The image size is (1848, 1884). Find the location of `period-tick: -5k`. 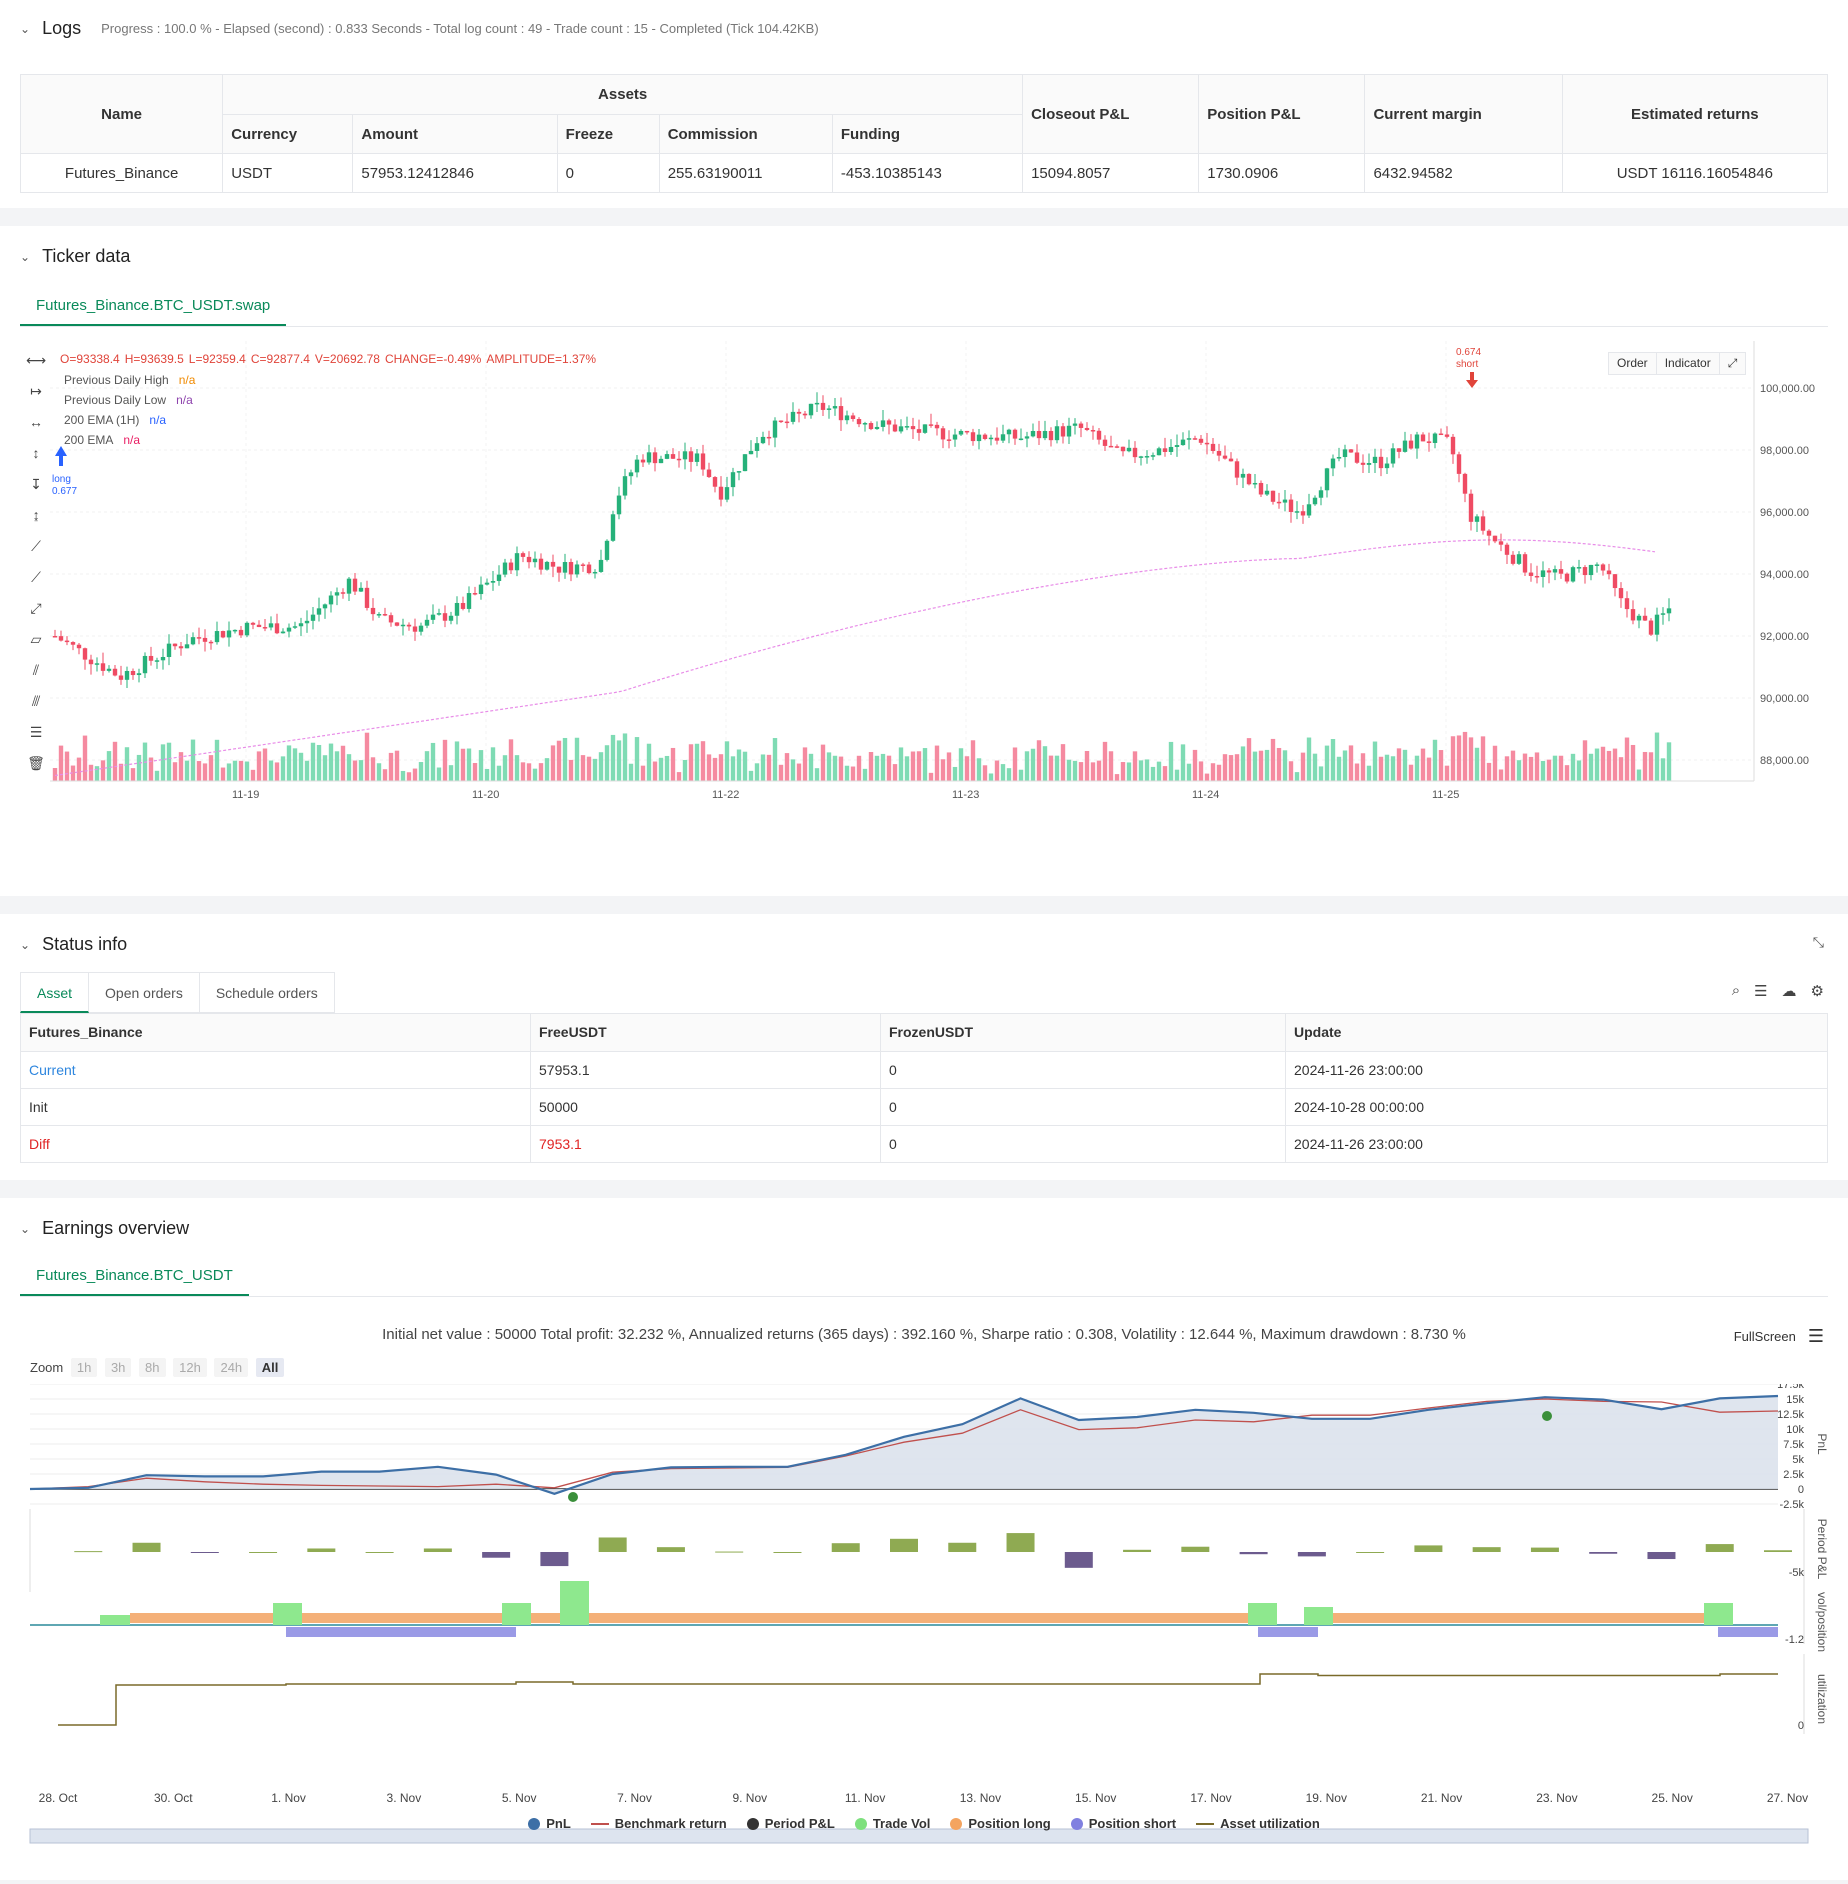

period-tick: -5k is located at coordinates (1797, 1573).